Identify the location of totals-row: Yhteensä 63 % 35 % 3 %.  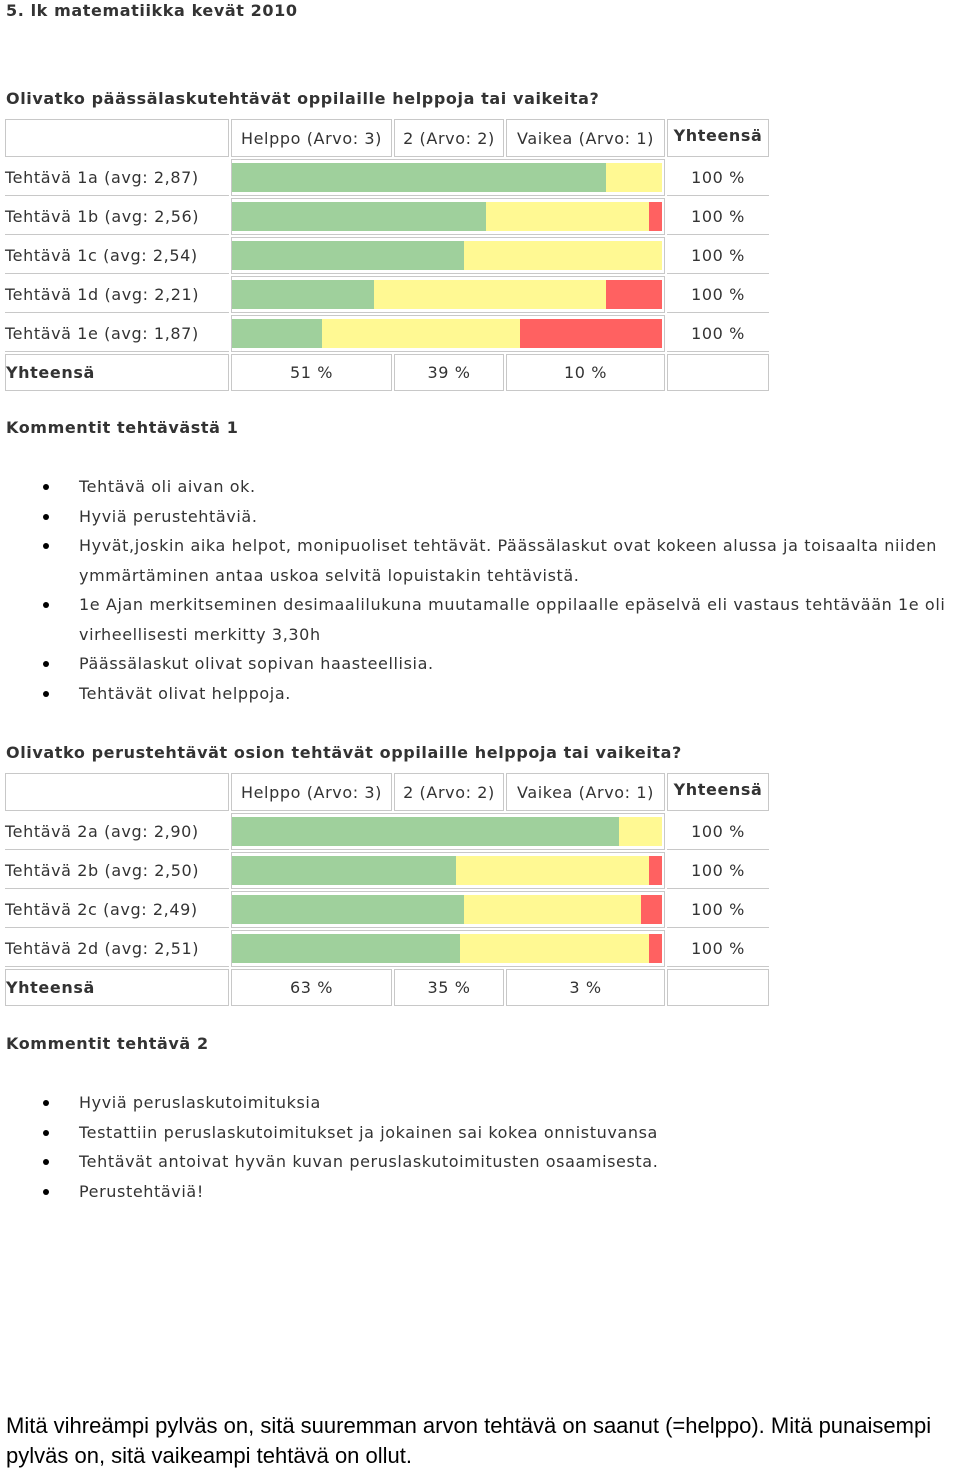
(387, 987).